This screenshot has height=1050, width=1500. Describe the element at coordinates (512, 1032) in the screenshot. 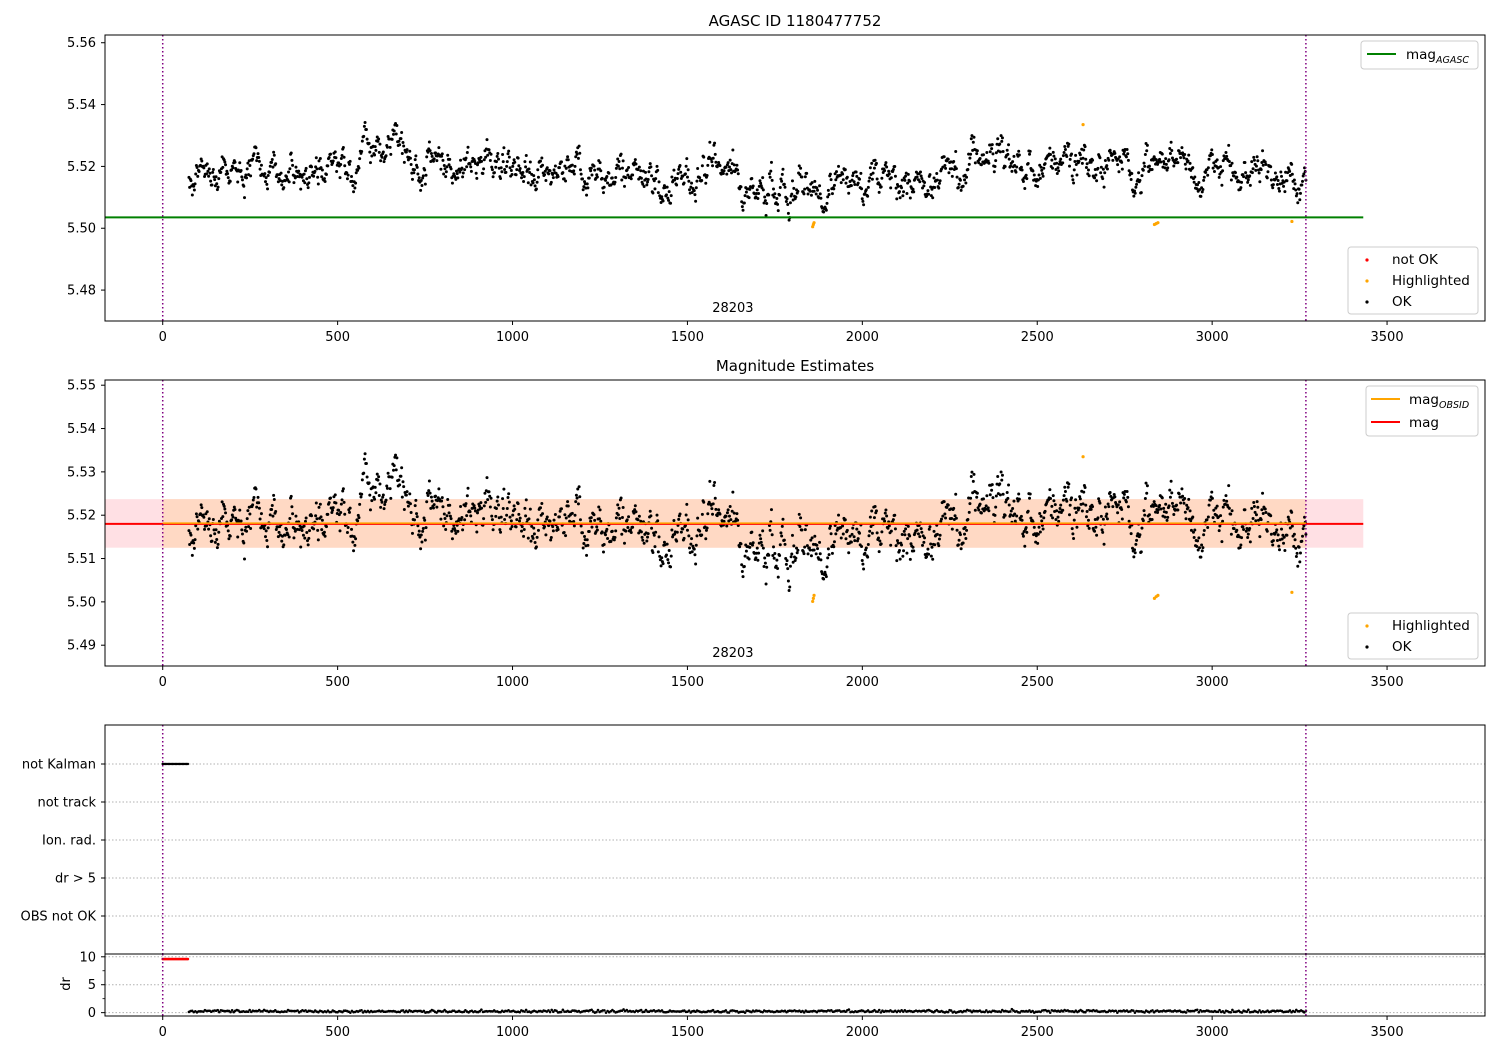

I see `x-tick-label: 1000` at that location.